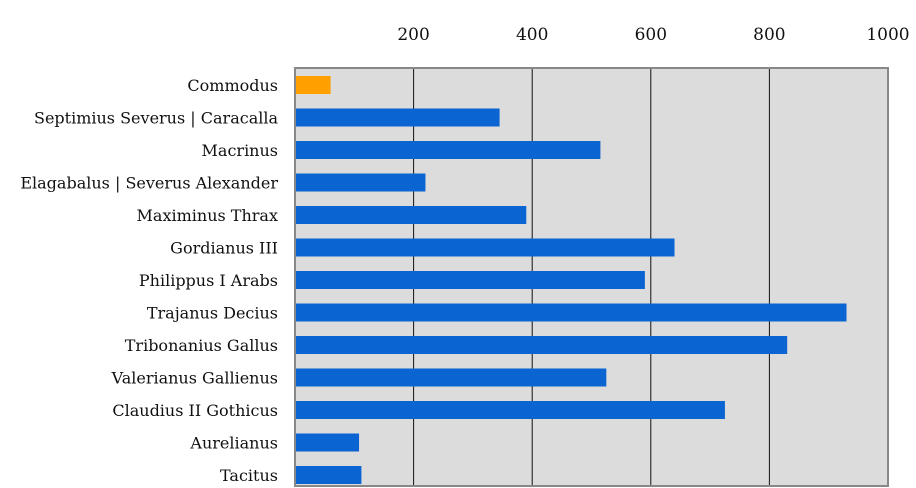  What do you see at coordinates (240, 150) in the screenshot?
I see `category-label: Macrinus` at bounding box center [240, 150].